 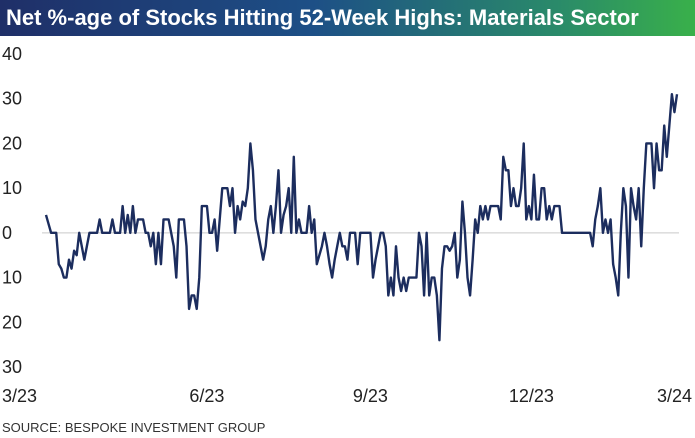 What do you see at coordinates (7, 233) in the screenshot?
I see `y-tick-label: 0` at bounding box center [7, 233].